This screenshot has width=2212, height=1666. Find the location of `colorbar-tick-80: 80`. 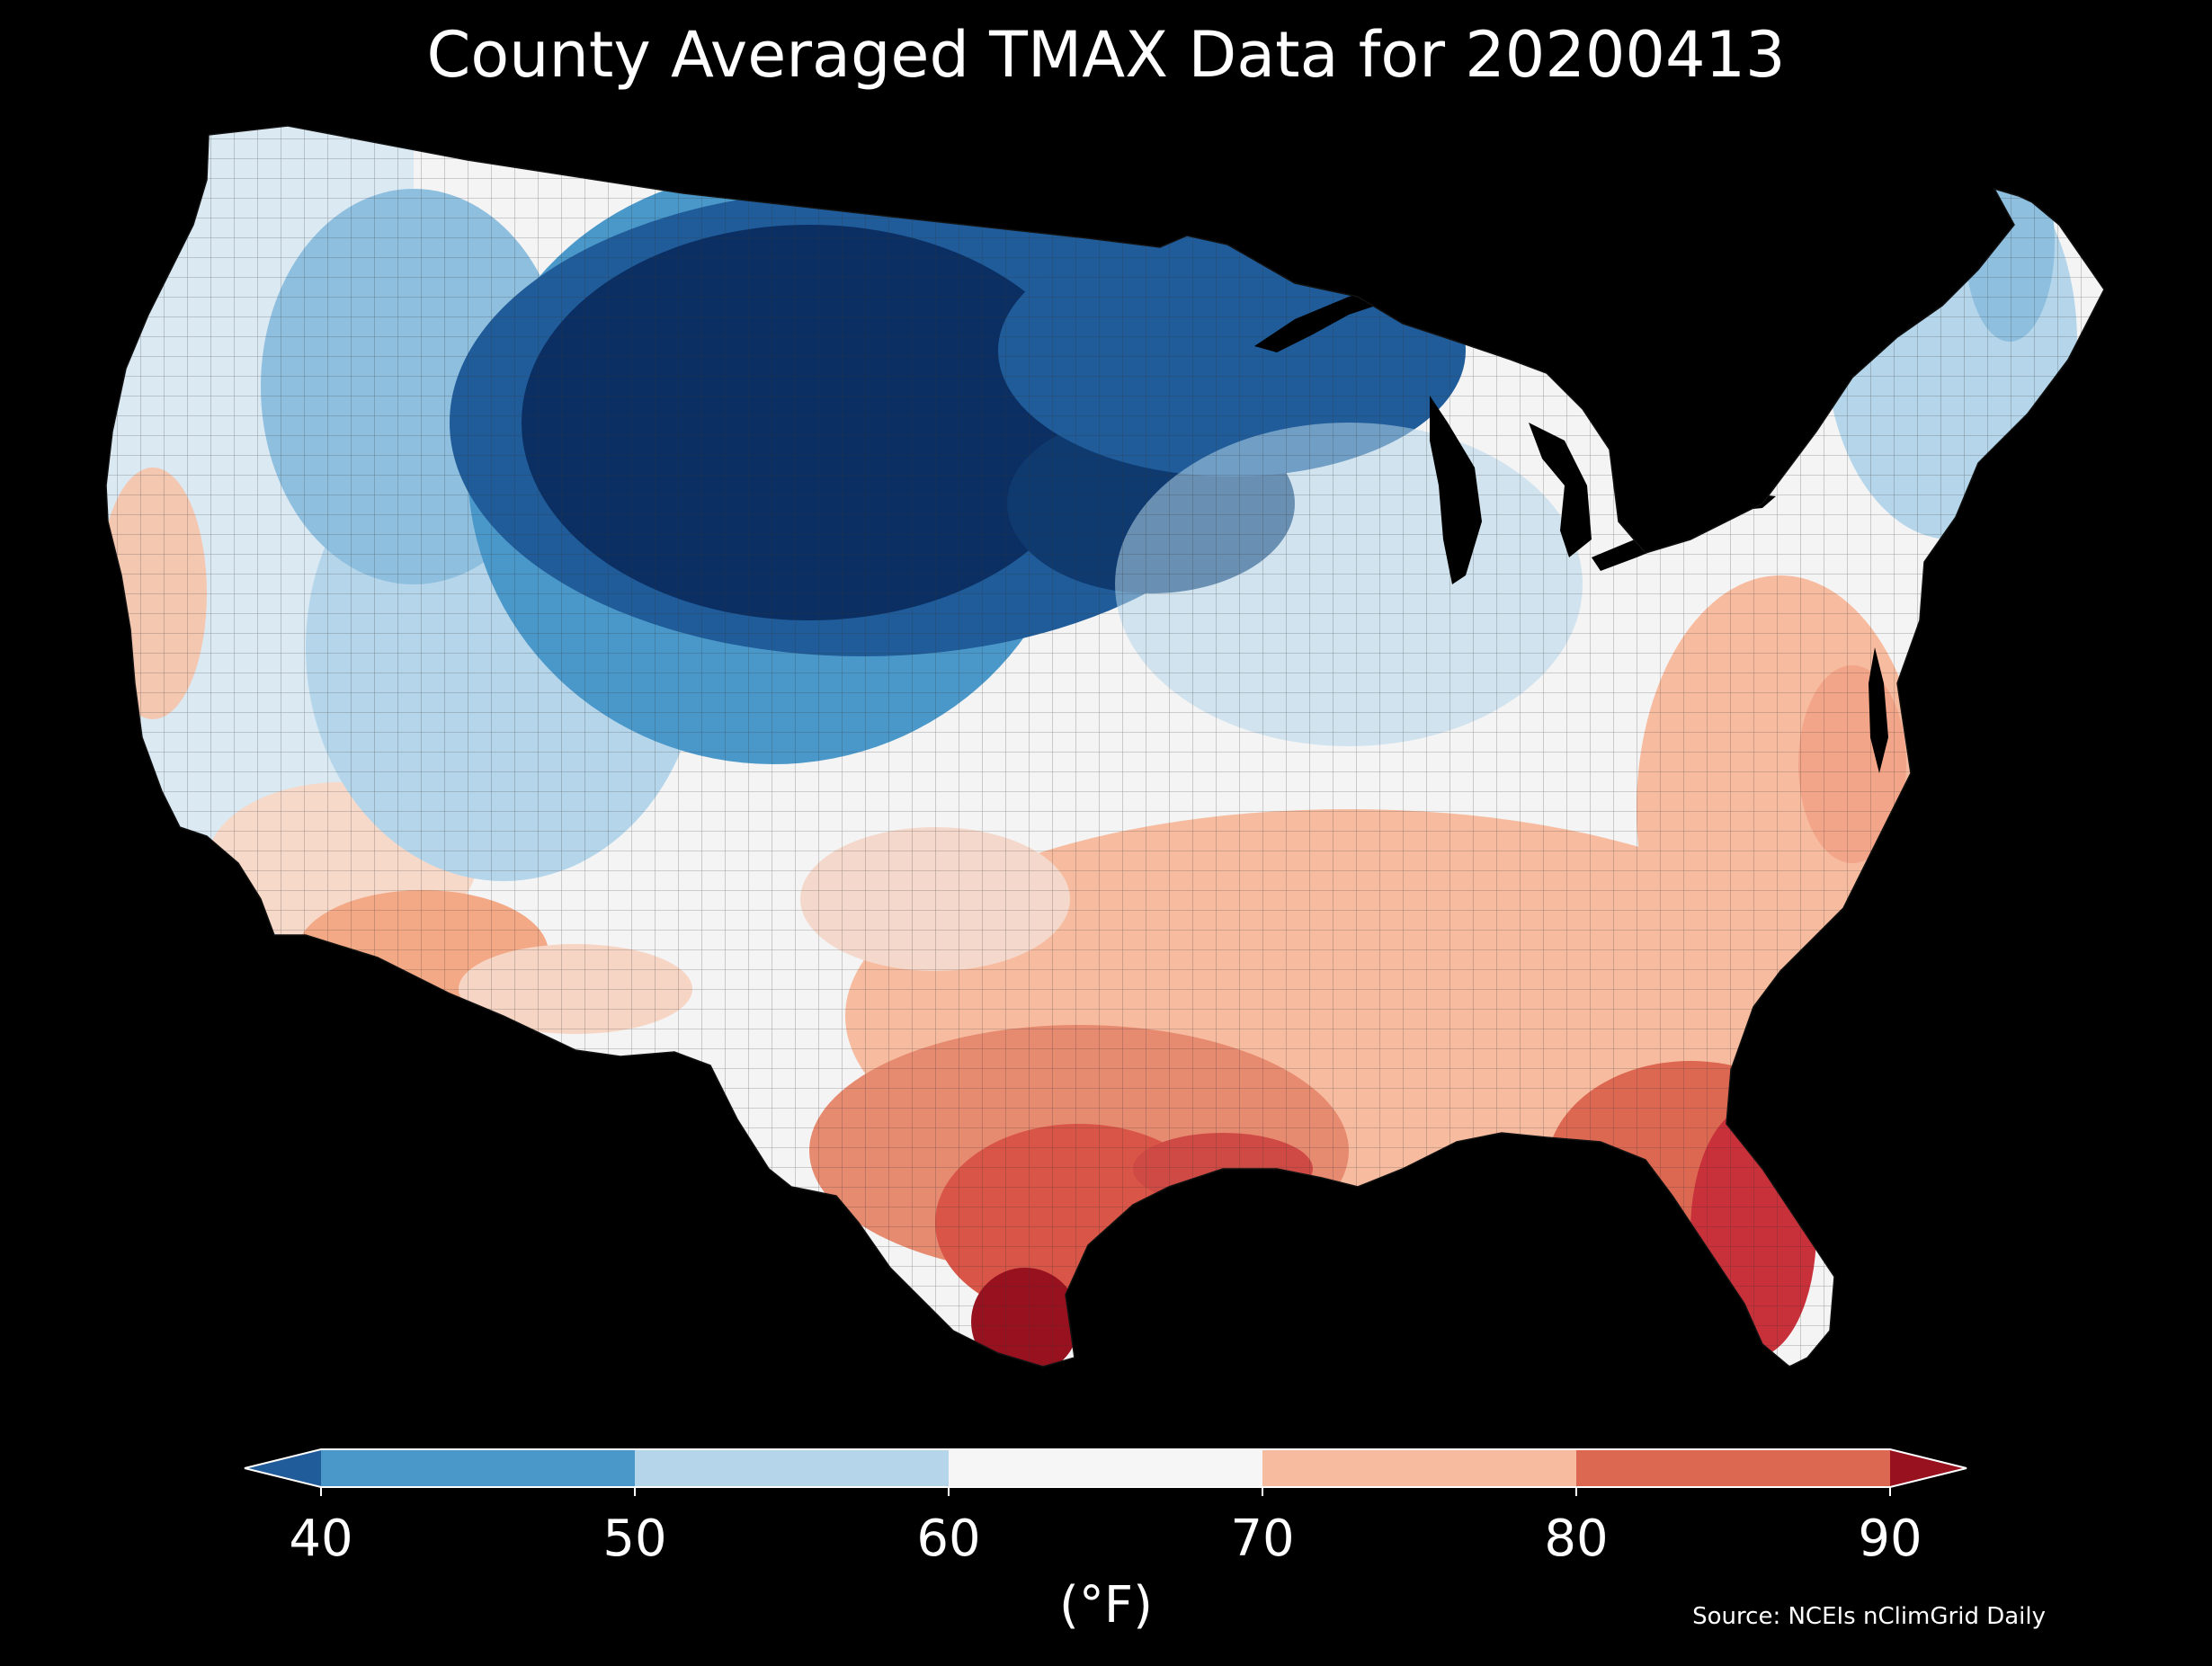

colorbar-tick-80: 80 is located at coordinates (1576, 1539).